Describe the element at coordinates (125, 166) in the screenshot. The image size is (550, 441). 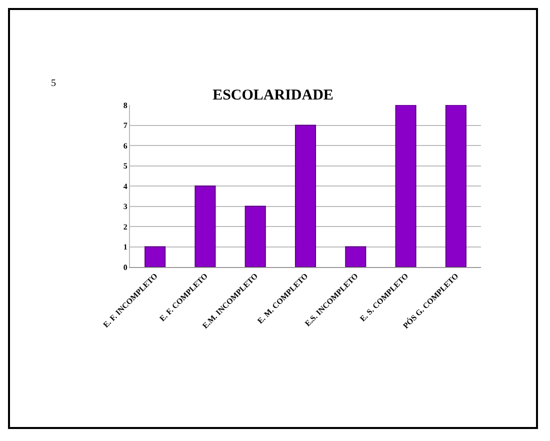
I see `y-tick-label: 5` at that location.